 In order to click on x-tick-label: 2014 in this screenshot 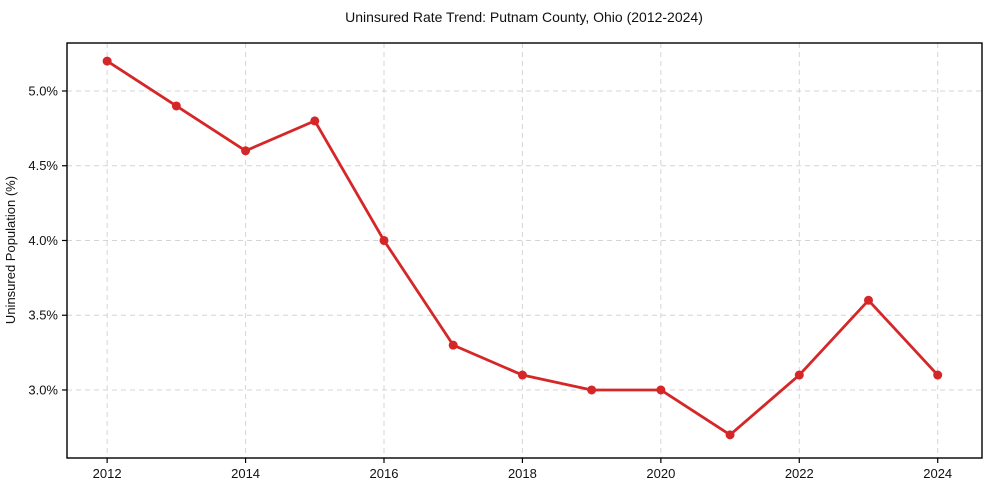, I will do `click(245, 473)`.